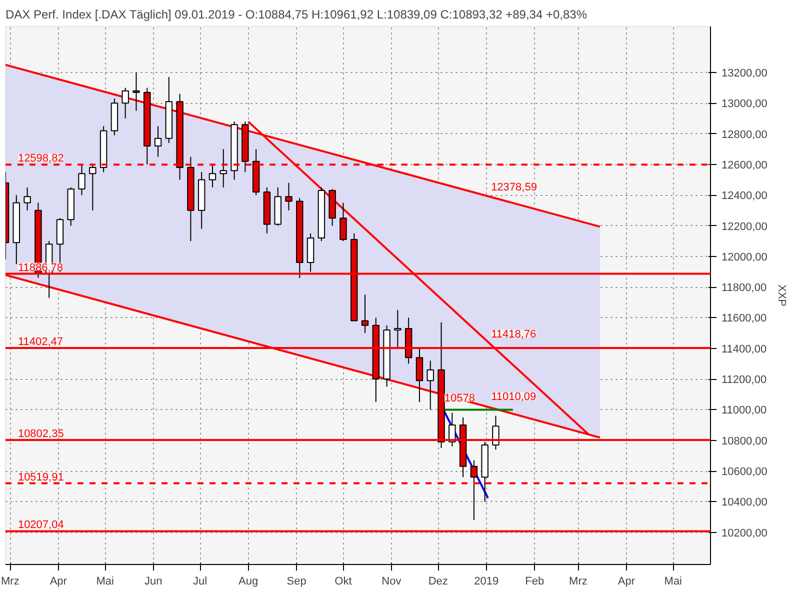 This screenshot has width=800, height=600. Describe the element at coordinates (744, 318) in the screenshot. I see `y-tick-label: 11600,00` at that location.